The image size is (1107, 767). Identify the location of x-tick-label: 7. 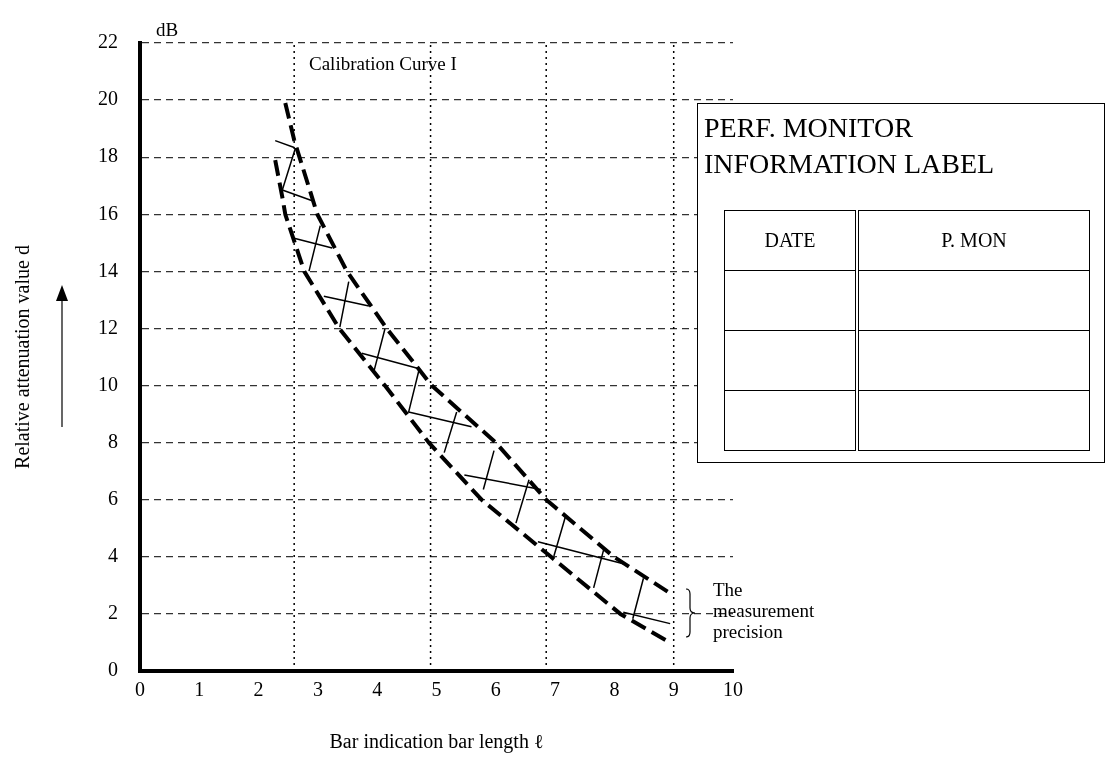
(555, 689).